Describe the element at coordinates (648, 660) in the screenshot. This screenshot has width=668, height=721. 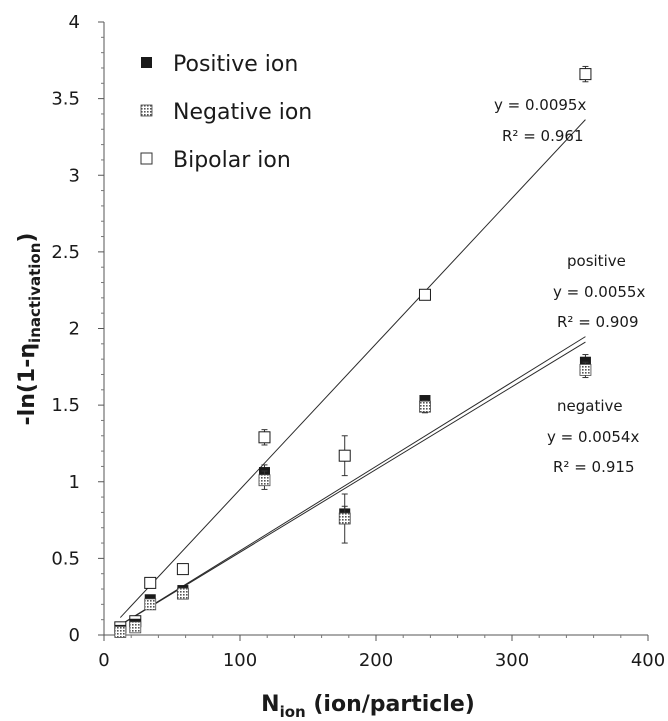
I see `x-tick-label: 400` at that location.